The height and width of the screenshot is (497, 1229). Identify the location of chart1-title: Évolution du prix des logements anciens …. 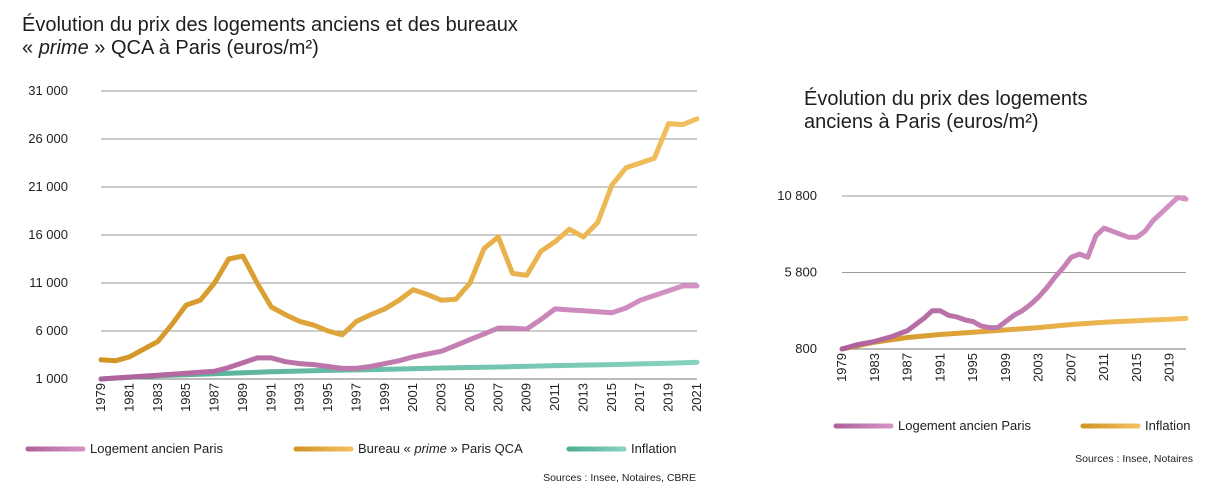
(342, 37).